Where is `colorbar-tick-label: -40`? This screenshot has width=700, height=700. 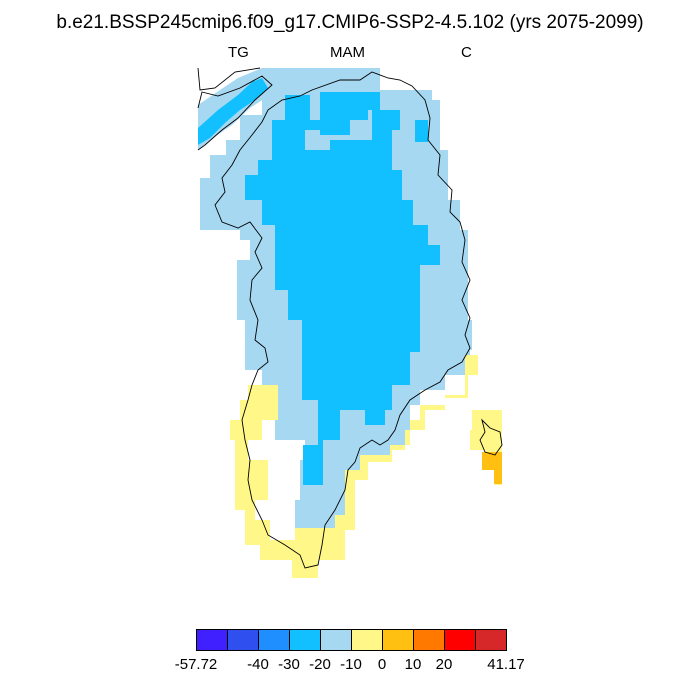
colorbar-tick-label: -40 is located at coordinates (258, 664).